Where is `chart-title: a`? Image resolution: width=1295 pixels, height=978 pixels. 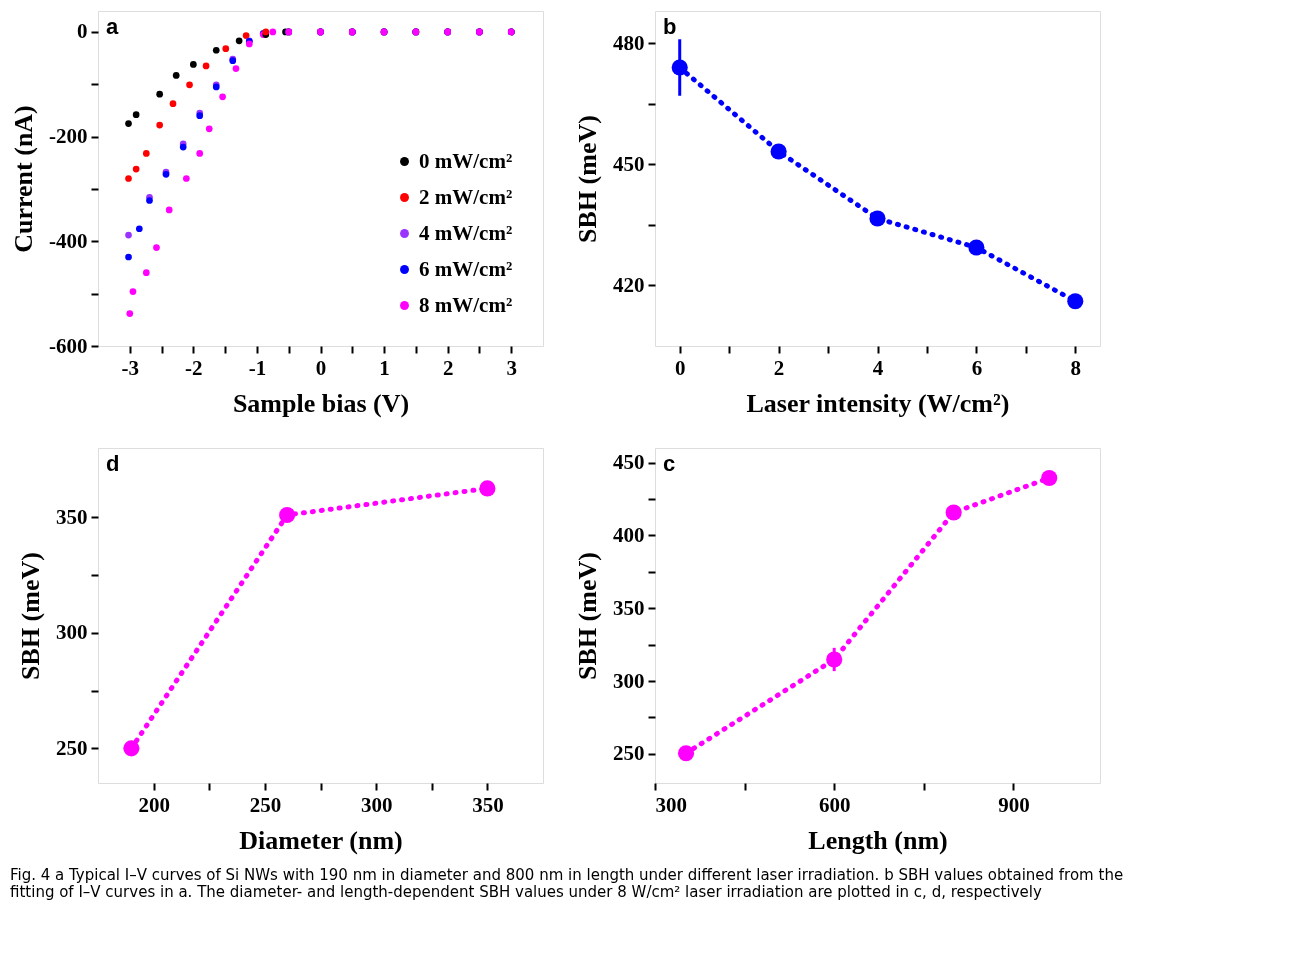 chart-title: a is located at coordinates (112, 26).